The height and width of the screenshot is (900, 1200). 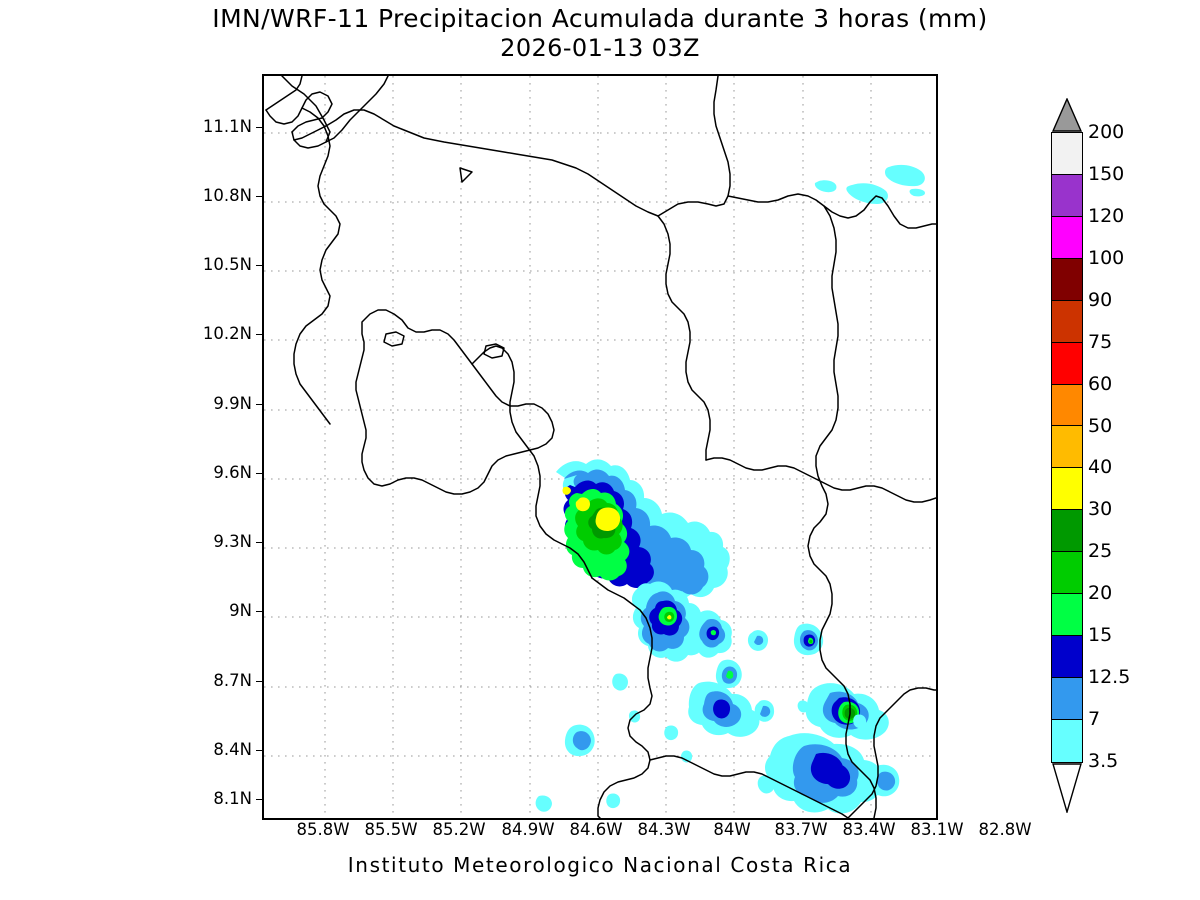 What do you see at coordinates (240, 610) in the screenshot?
I see `y-tick-label: 9N` at bounding box center [240, 610].